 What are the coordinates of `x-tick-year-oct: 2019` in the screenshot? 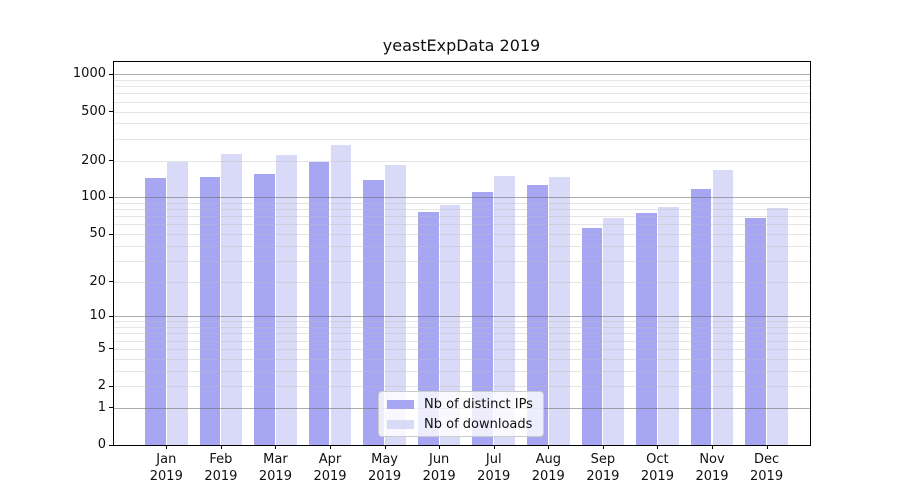 It's located at (657, 476).